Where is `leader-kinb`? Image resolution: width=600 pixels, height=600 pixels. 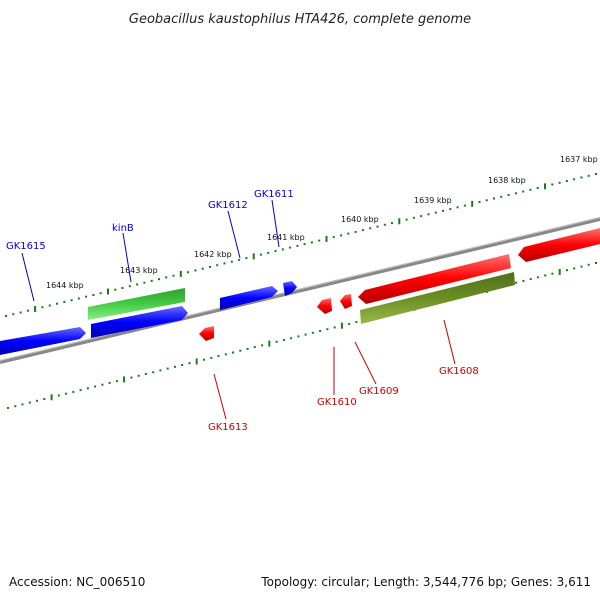 leader-kinb is located at coordinates (127, 257).